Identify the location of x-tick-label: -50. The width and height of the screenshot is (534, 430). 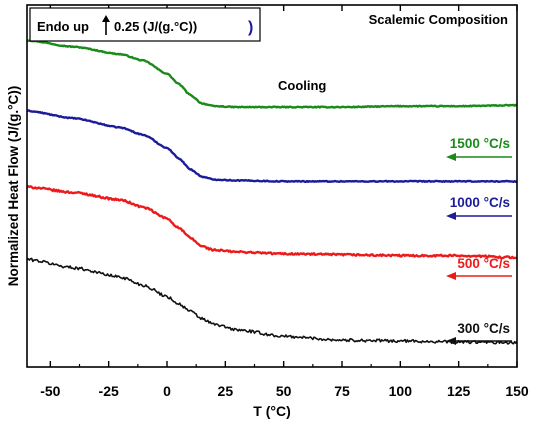
(50, 391).